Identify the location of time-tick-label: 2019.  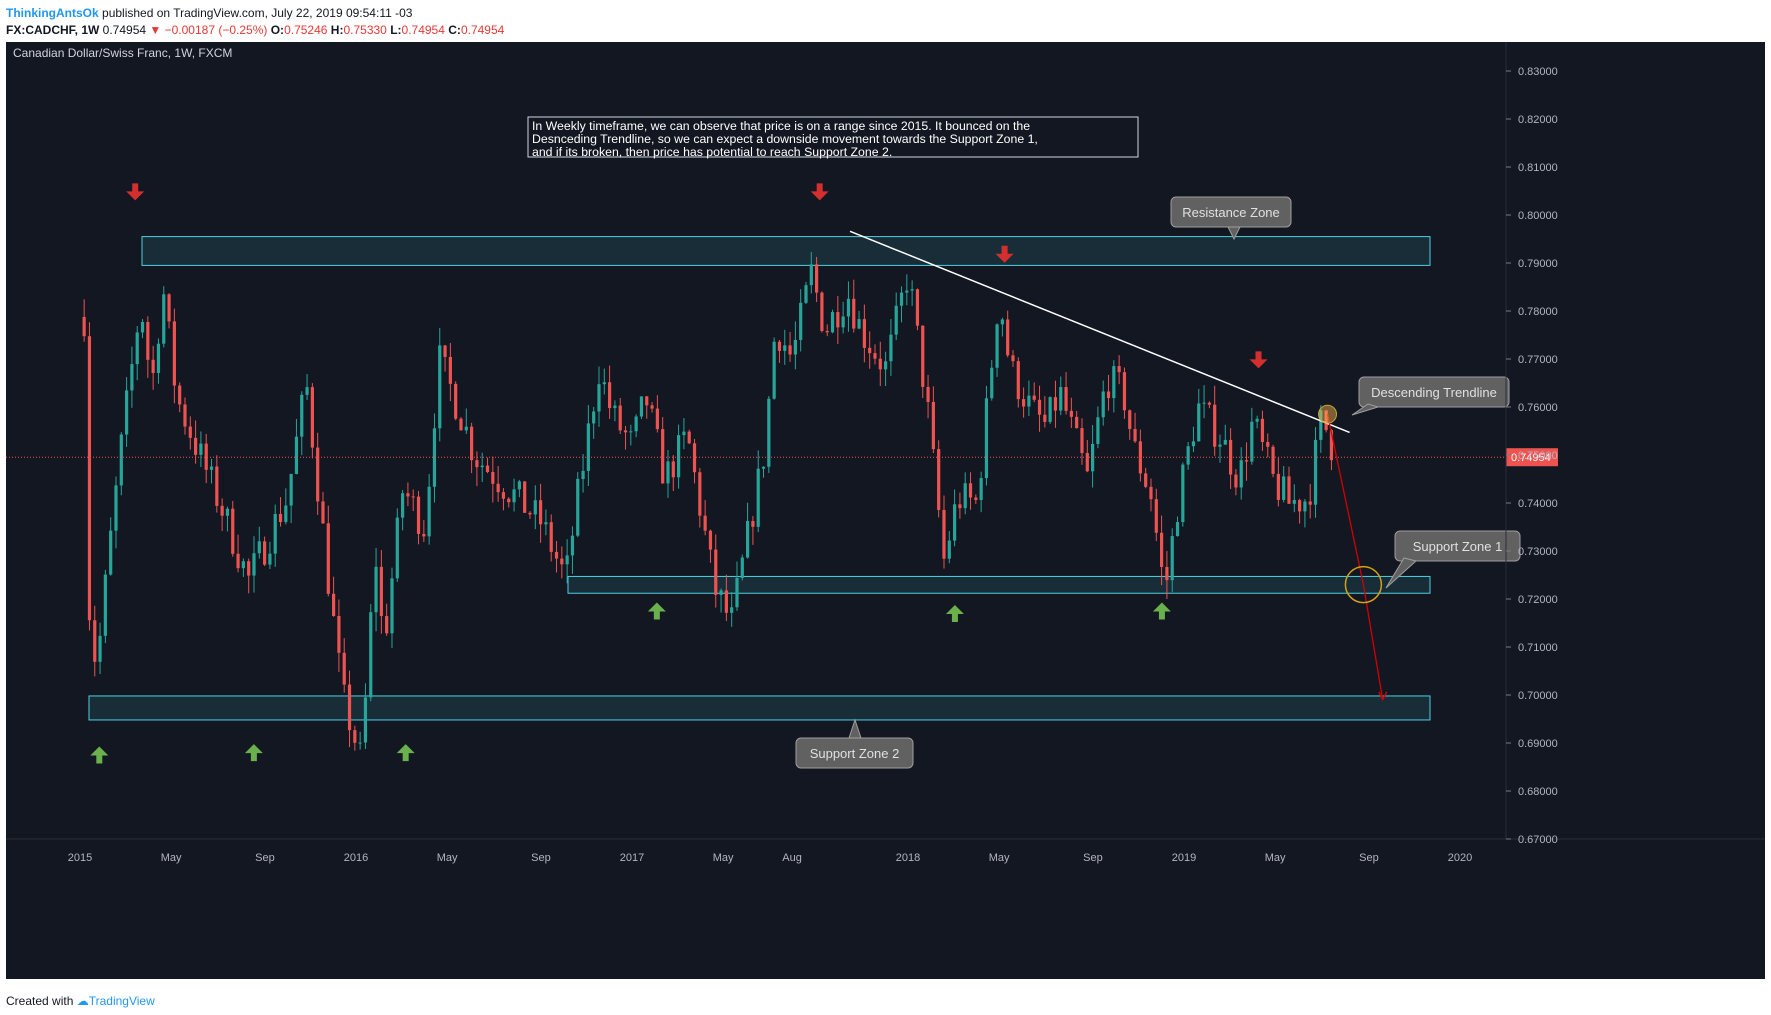
(1184, 858).